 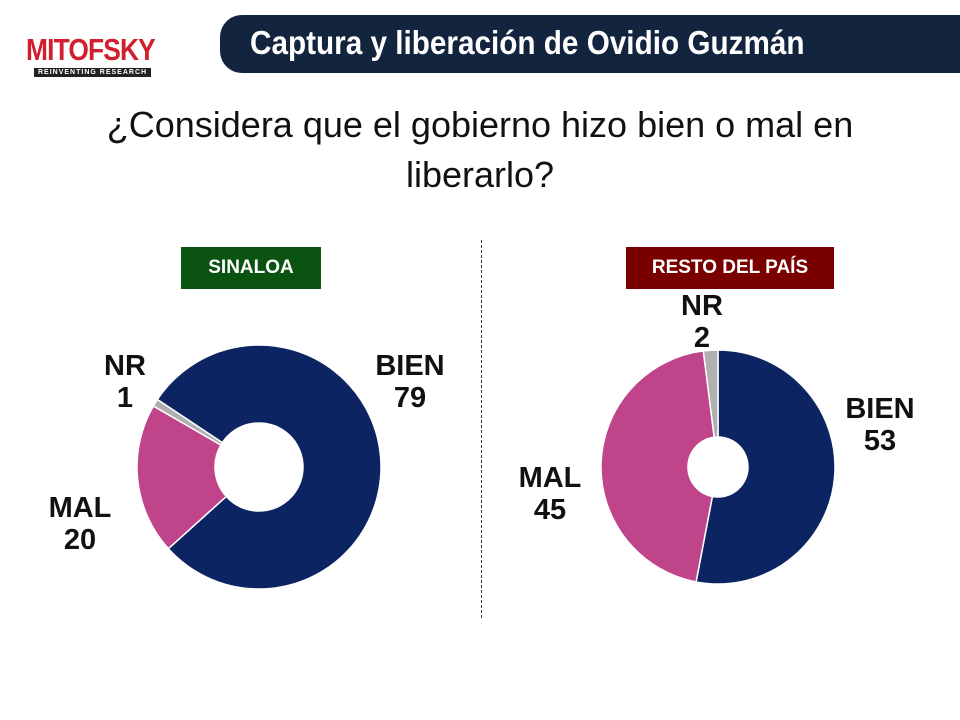 I want to click on resto-bien-label: BIEN 53, so click(x=880, y=425).